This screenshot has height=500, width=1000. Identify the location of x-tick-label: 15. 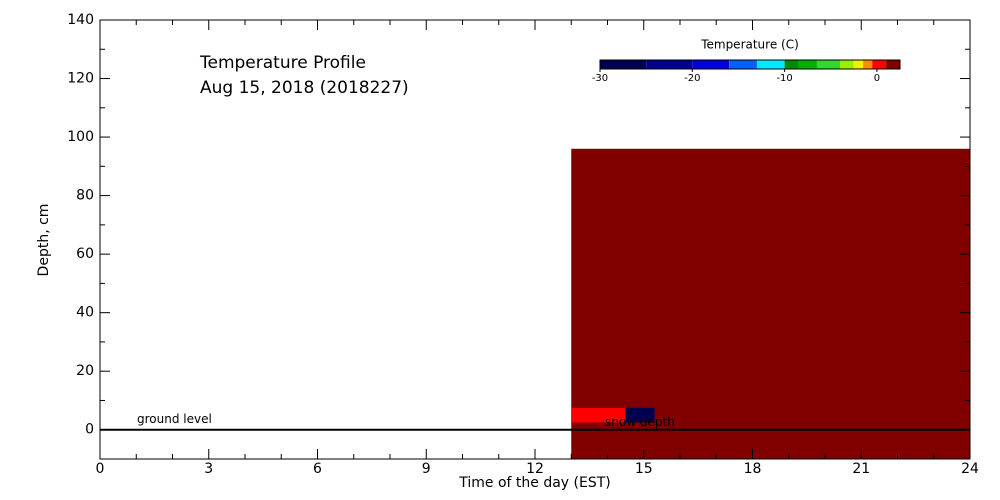
(644, 469).